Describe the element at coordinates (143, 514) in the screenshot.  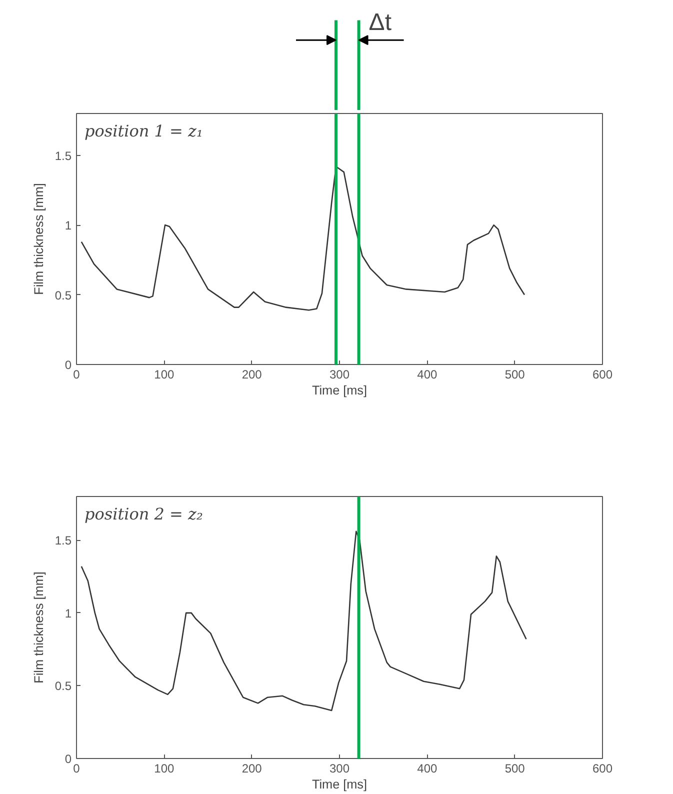
I see `annotation: position 2 = z₂` at that location.